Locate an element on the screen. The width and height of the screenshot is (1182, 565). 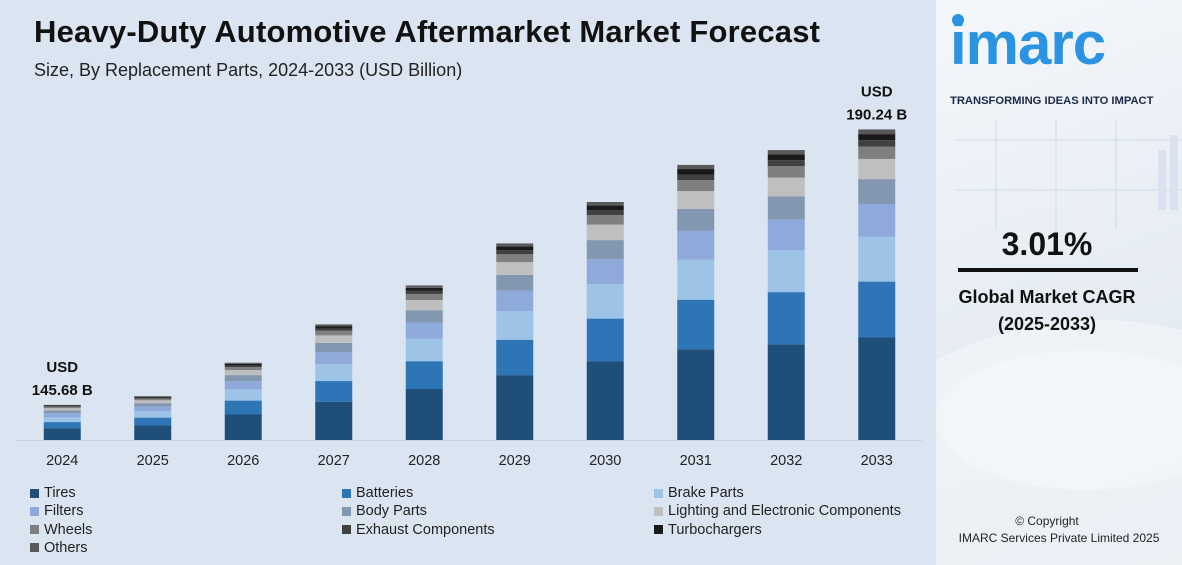
legend-item: Others is located at coordinates (59, 548).